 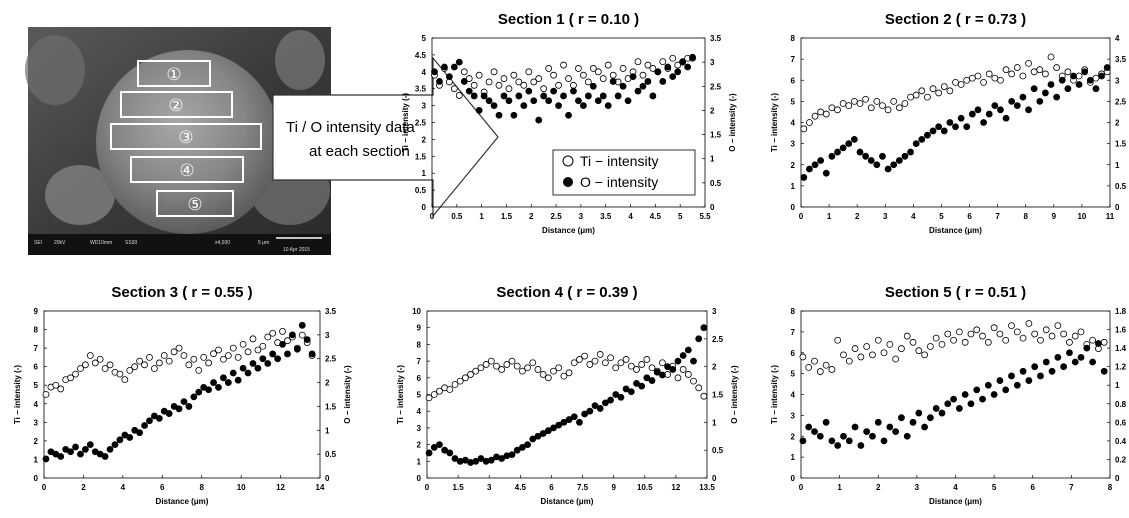 I want to click on x-axis-label: Distance (μm), so click(x=955, y=501).